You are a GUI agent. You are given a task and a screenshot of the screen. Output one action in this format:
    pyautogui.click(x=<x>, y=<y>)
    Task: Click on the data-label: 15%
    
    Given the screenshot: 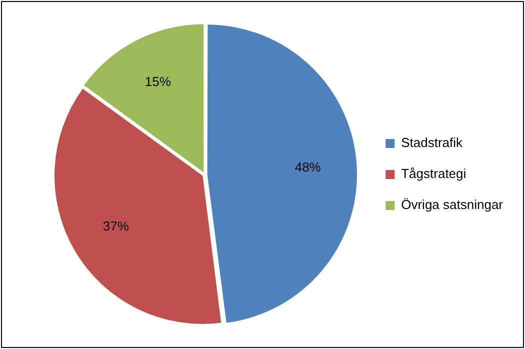 What is the action you would take?
    pyautogui.click(x=158, y=82)
    